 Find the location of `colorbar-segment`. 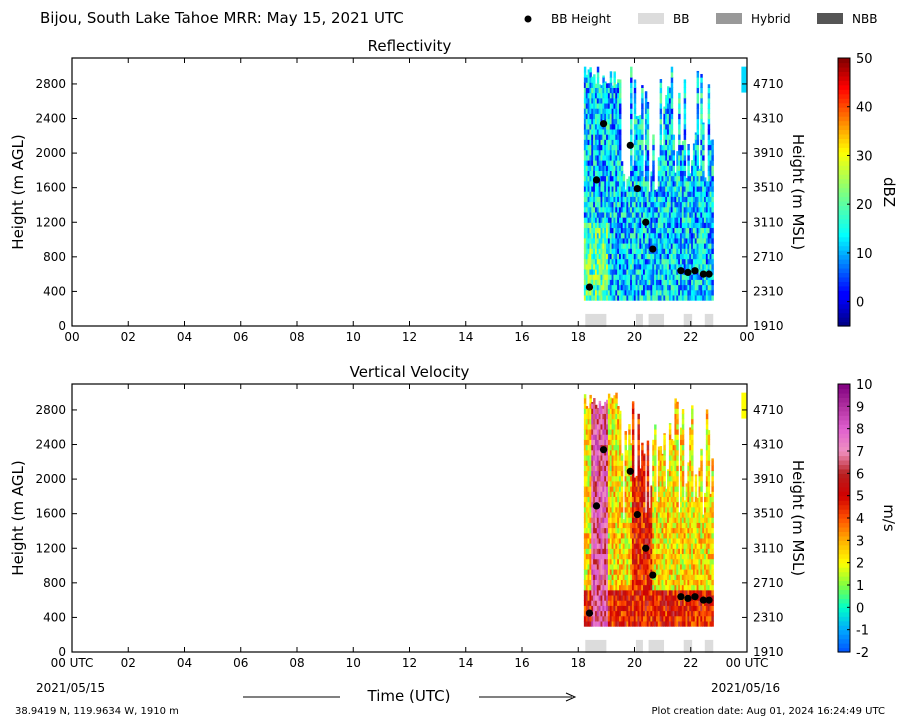

colorbar-segment is located at coordinates (844, 61).